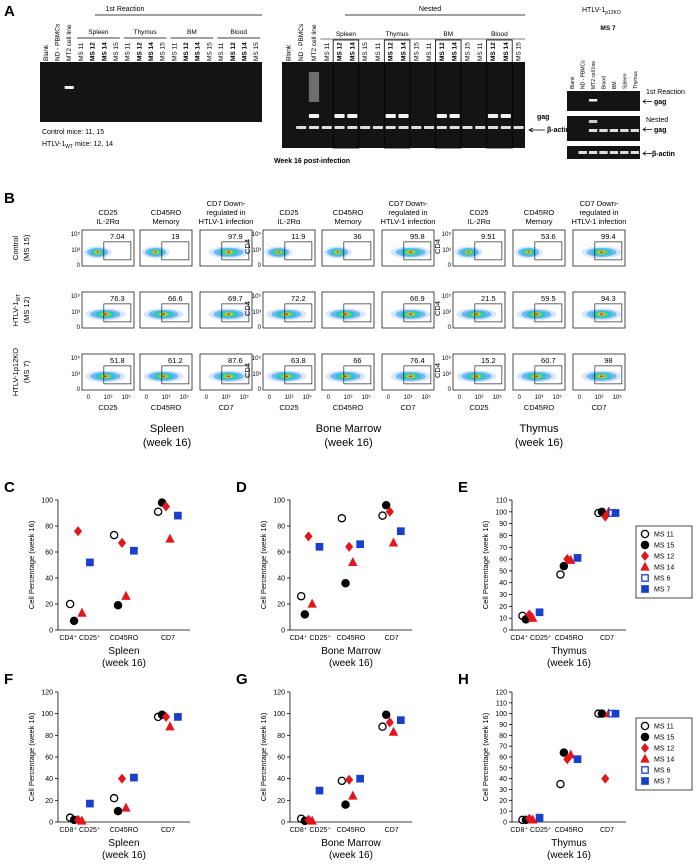  What do you see at coordinates (163, 51) in the screenshot?
I see `lane-label: MS 15` at bounding box center [163, 51].